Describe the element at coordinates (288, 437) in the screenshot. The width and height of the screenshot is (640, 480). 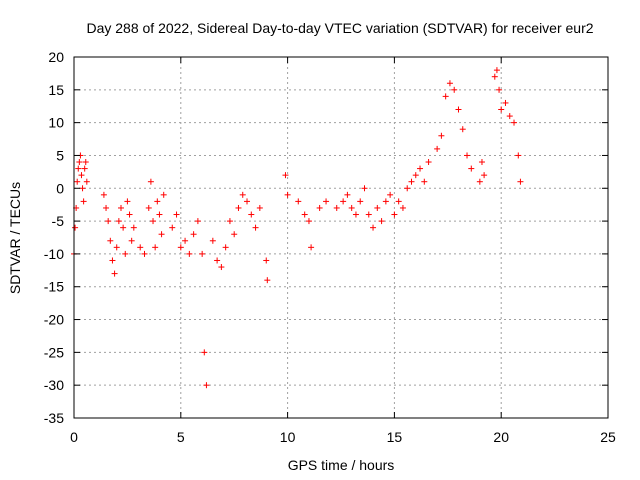
I see `x-tick-label: 10` at that location.